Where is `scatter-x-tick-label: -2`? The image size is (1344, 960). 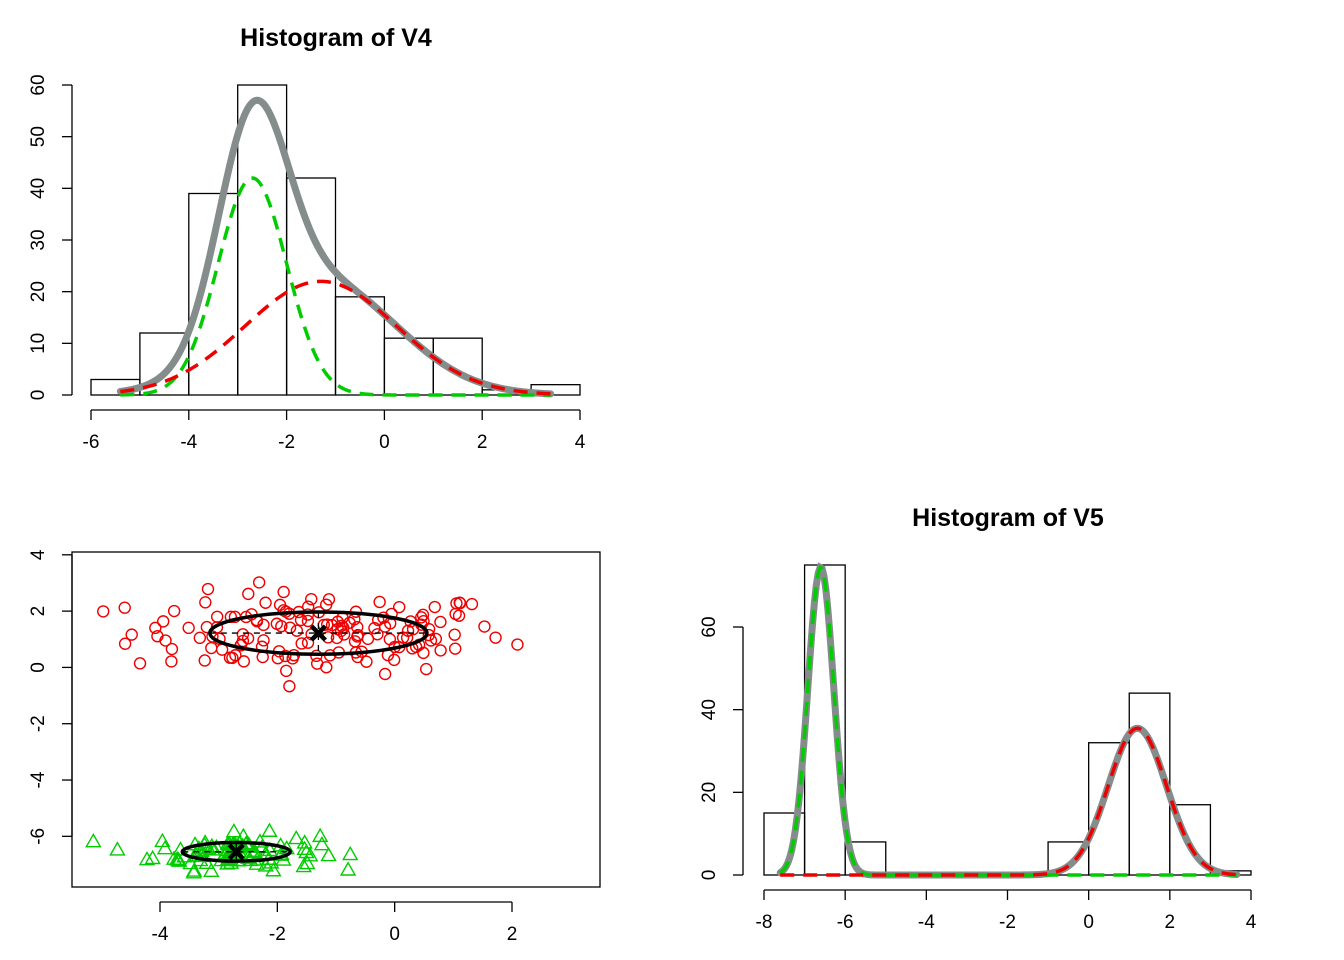 scatter-x-tick-label: -2 is located at coordinates (277, 934).